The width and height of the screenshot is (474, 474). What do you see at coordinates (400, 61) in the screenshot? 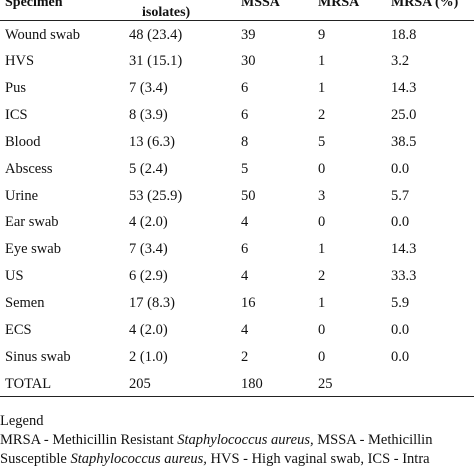
I see `mrsa-percent-cell: 3.2` at bounding box center [400, 61].